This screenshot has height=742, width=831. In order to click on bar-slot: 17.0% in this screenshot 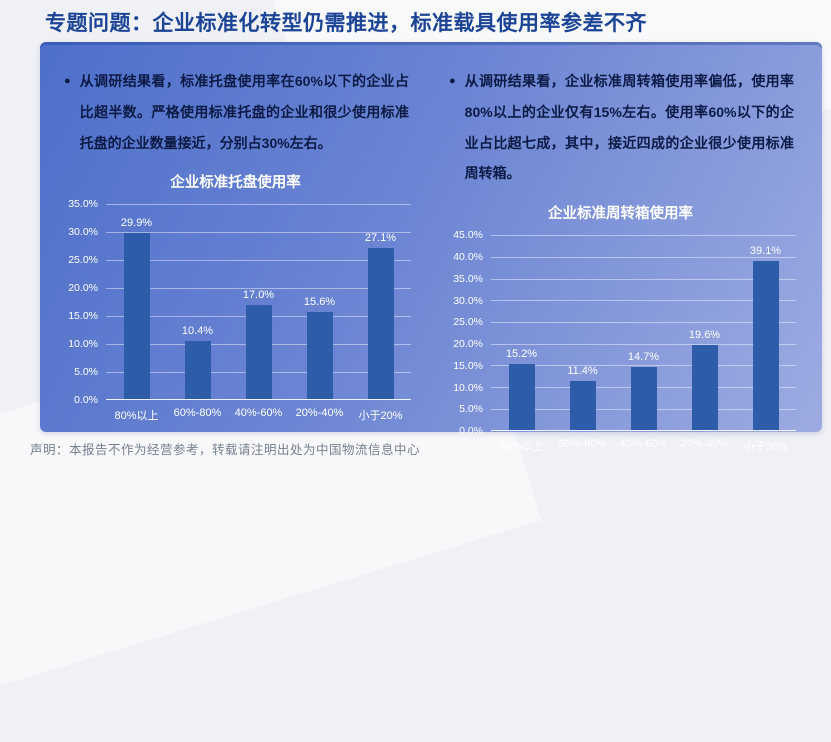, I will do `click(258, 302)`.